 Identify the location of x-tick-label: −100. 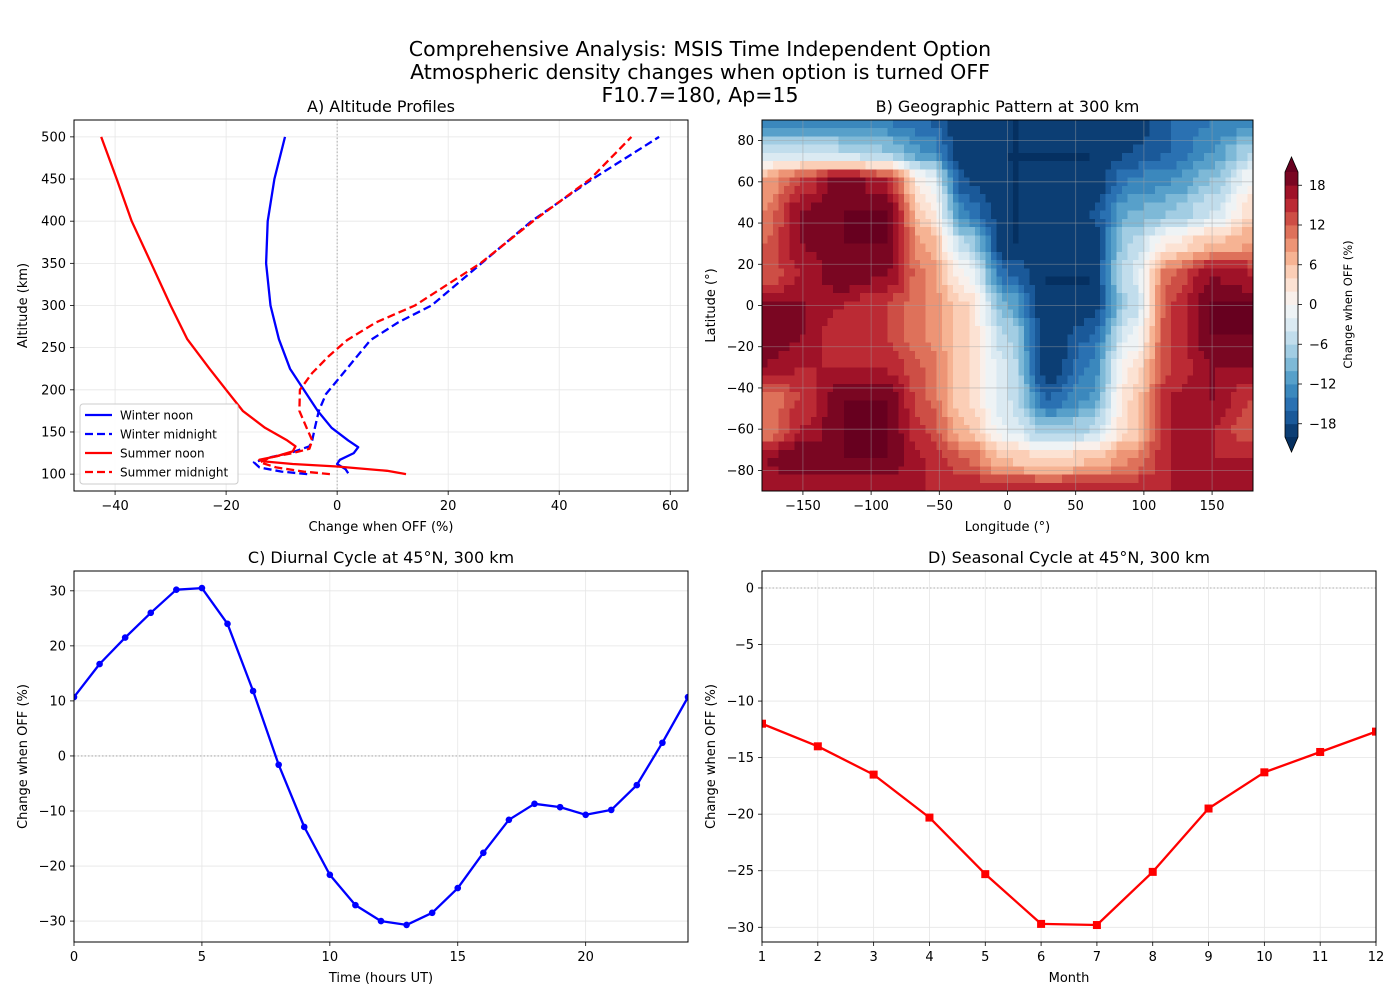
(871, 506).